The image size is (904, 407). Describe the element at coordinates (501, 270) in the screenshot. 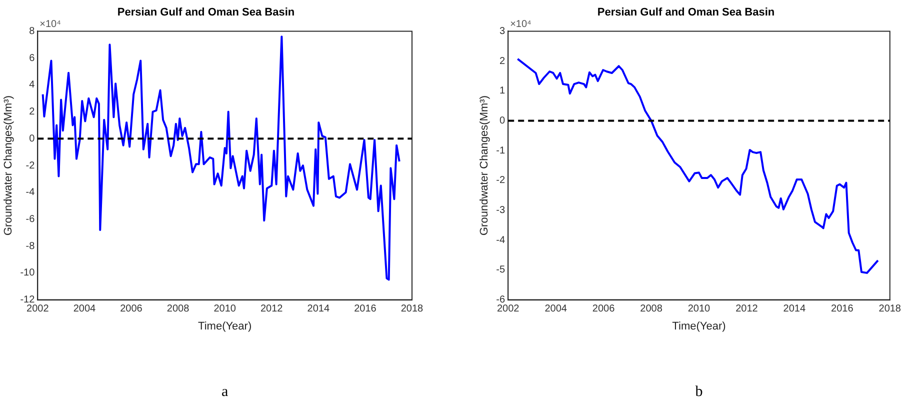

I see `y-tick-label: -5` at that location.